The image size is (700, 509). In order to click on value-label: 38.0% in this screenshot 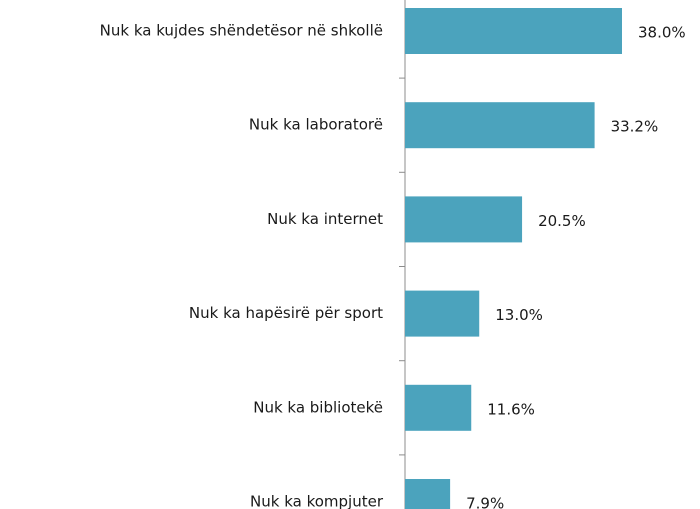, I will do `click(662, 33)`.